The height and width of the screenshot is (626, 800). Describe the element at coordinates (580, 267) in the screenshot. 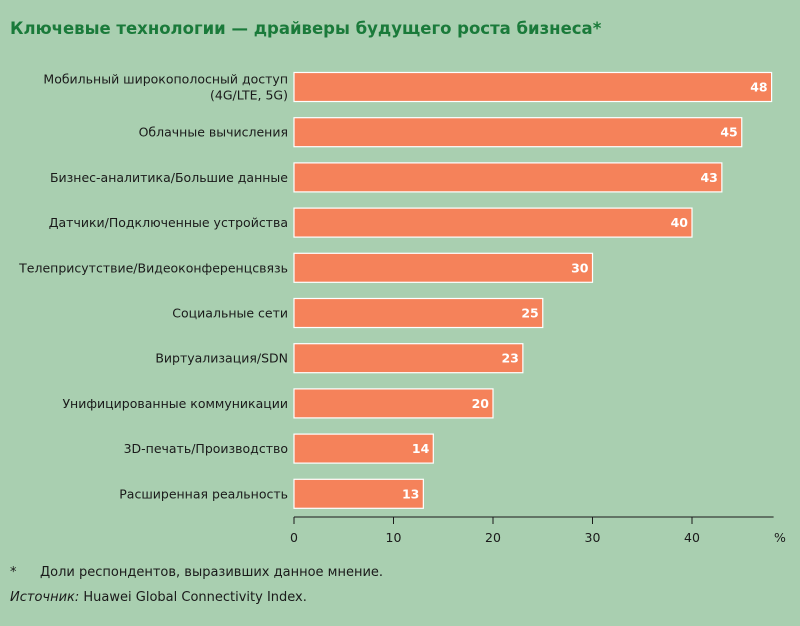

I see `bar-value-label: 30` at that location.